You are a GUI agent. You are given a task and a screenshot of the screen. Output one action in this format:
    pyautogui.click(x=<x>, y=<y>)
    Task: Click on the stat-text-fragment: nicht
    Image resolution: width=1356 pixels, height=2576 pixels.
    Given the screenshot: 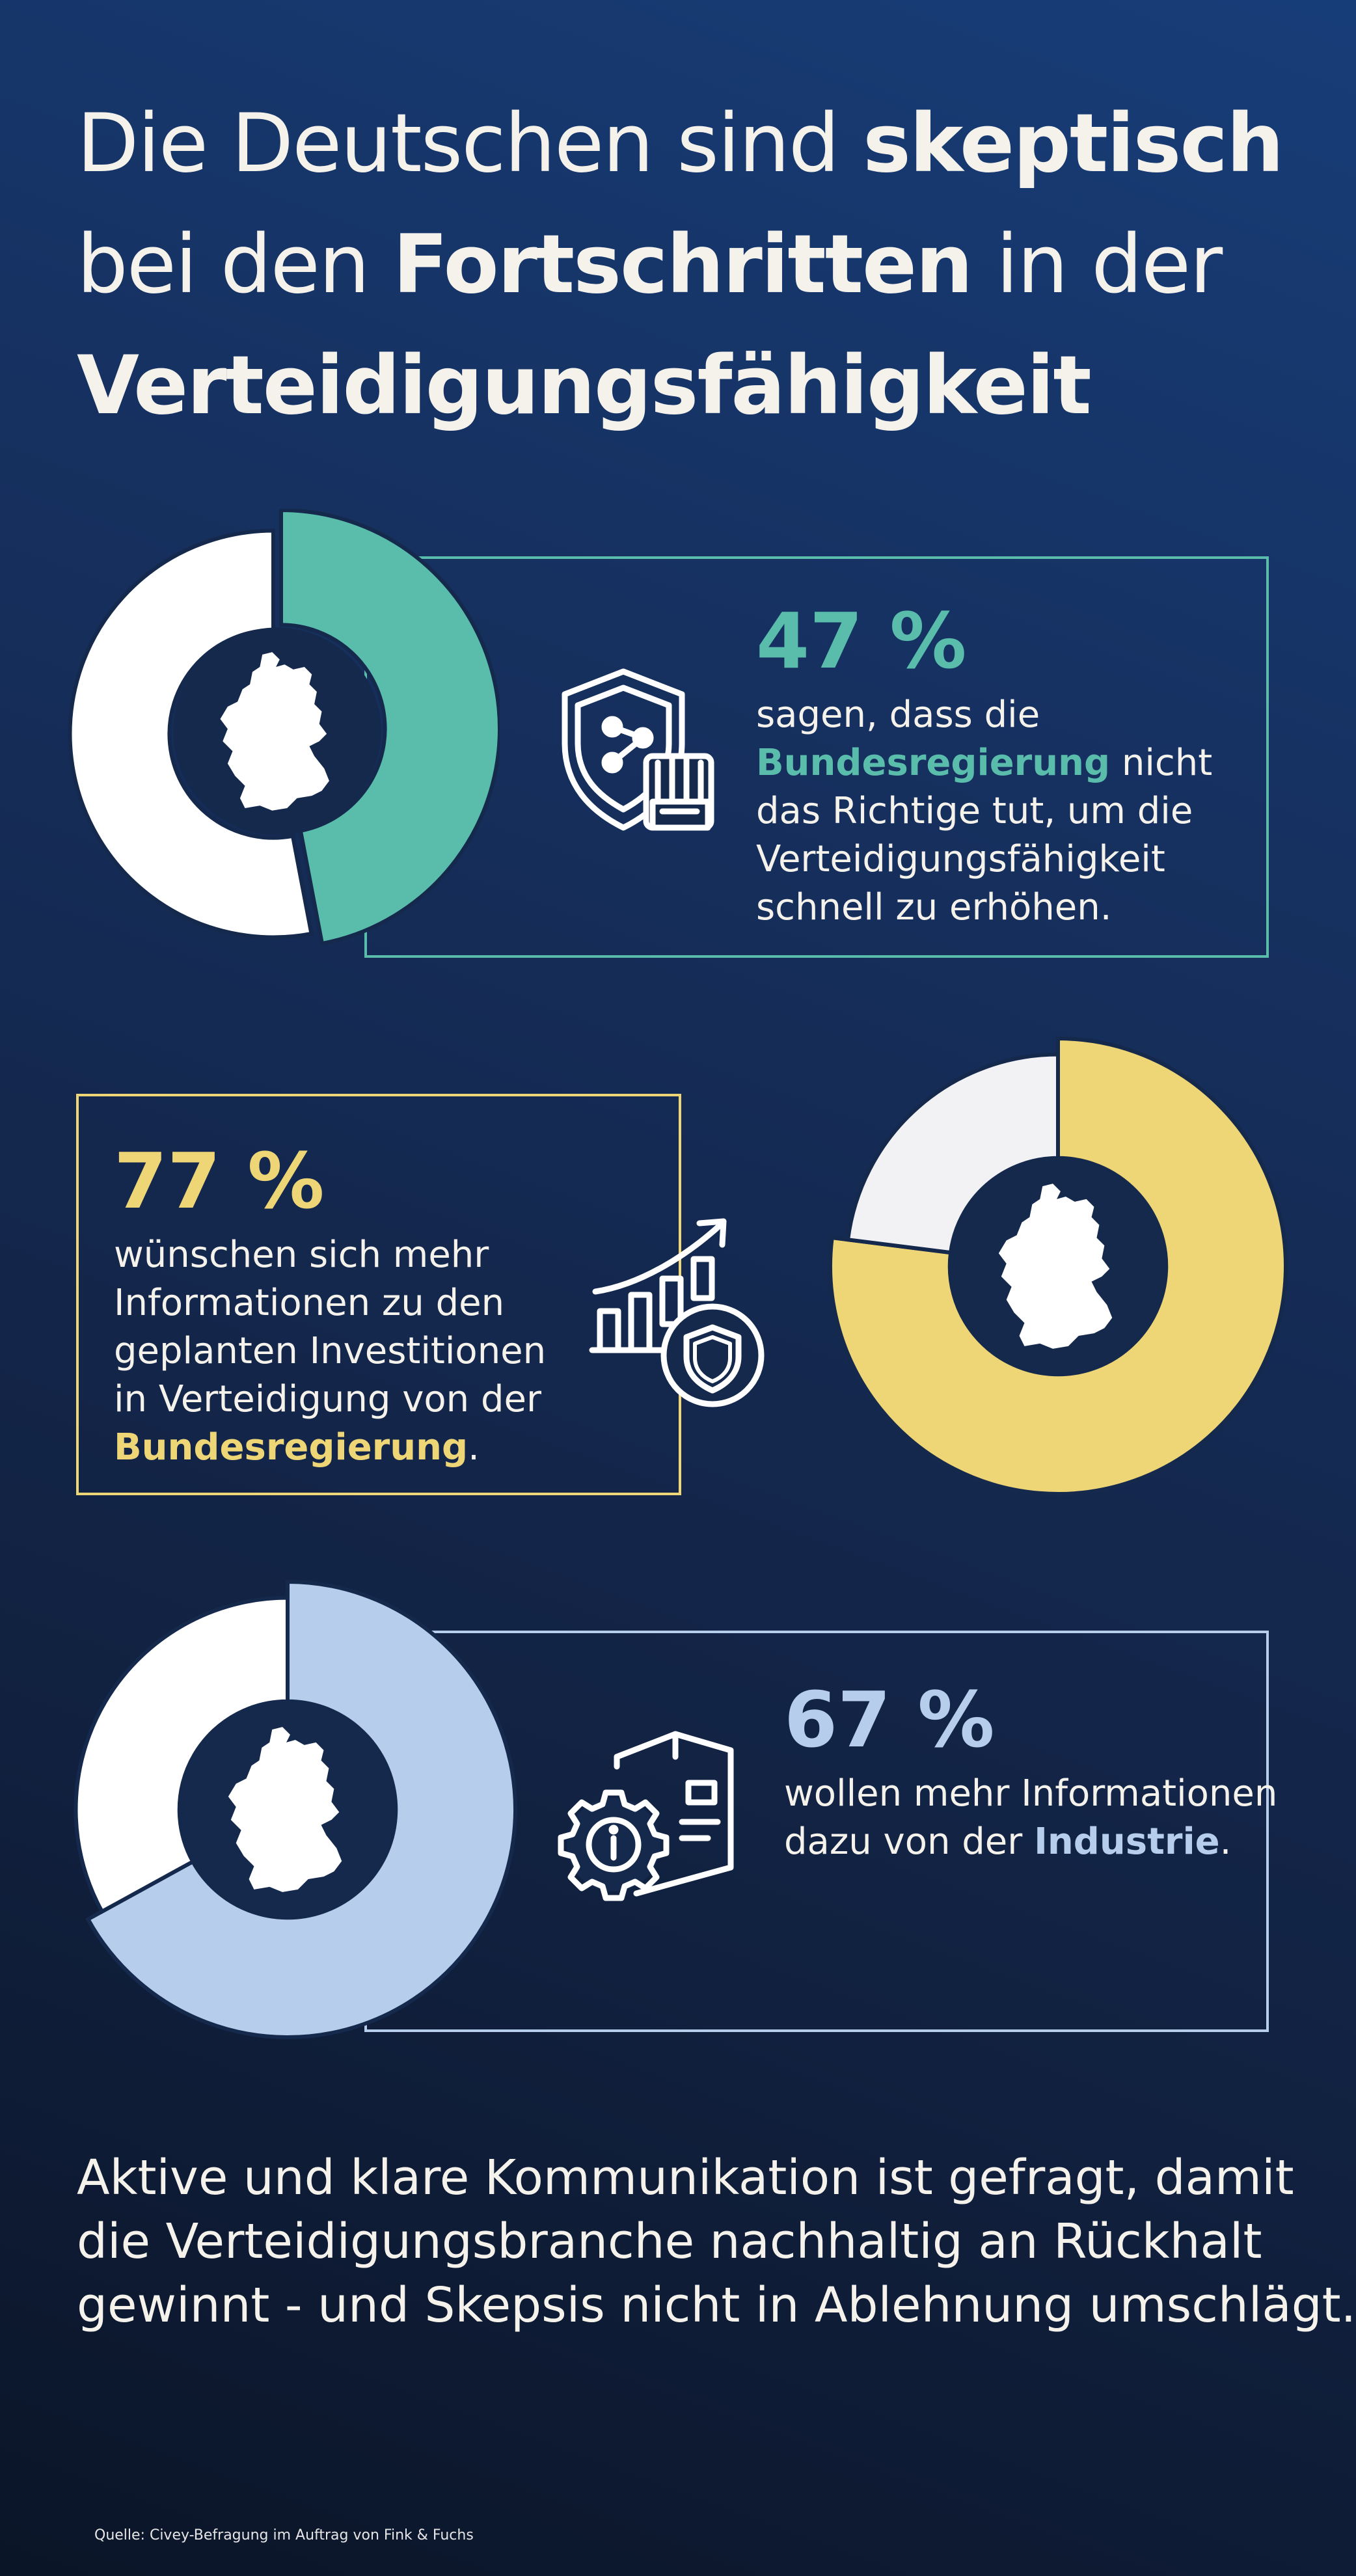 What is the action you would take?
    pyautogui.click(x=1161, y=763)
    